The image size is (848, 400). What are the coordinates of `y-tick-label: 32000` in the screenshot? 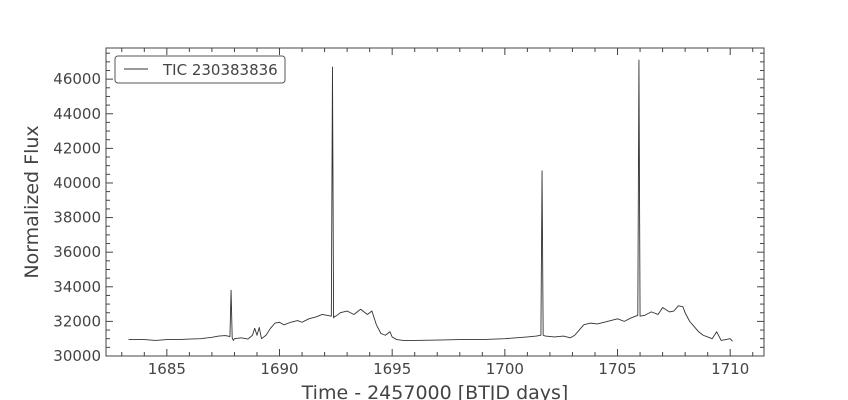 It's located at (77, 321).